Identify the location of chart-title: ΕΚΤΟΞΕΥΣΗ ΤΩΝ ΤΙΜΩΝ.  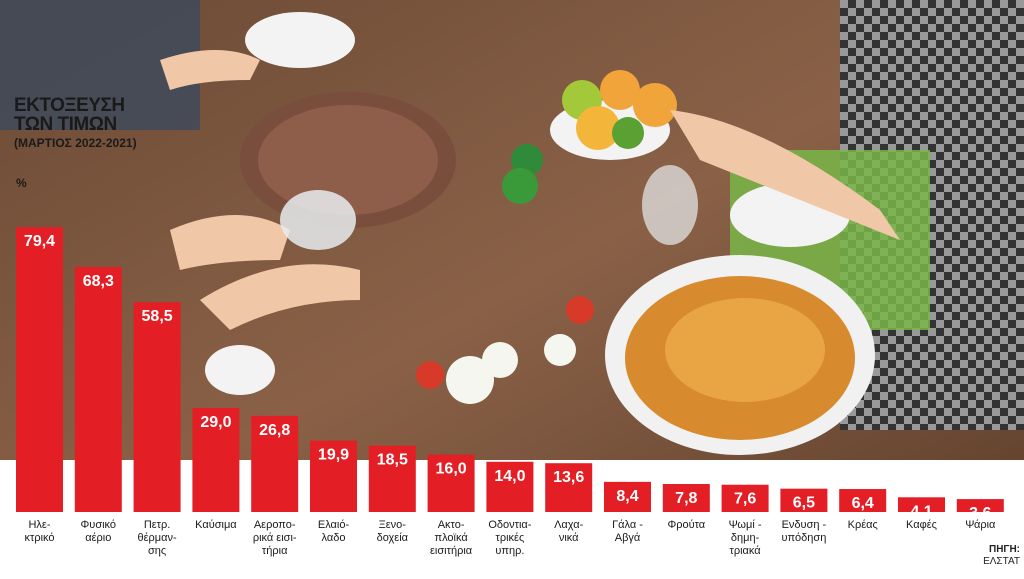
(124, 115).